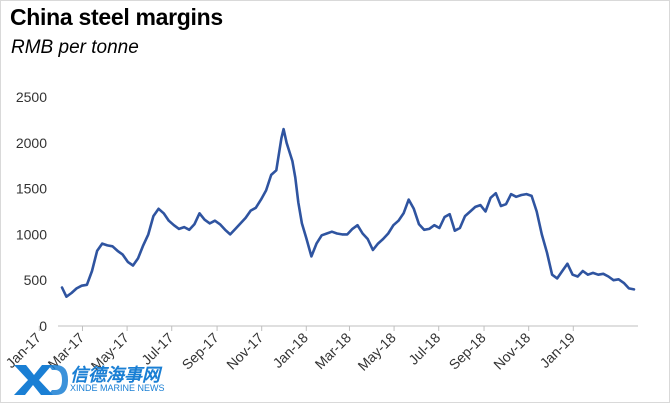 This screenshot has height=403, width=670. What do you see at coordinates (376, 351) in the screenshot?
I see `x-tick-label: May-18` at bounding box center [376, 351].